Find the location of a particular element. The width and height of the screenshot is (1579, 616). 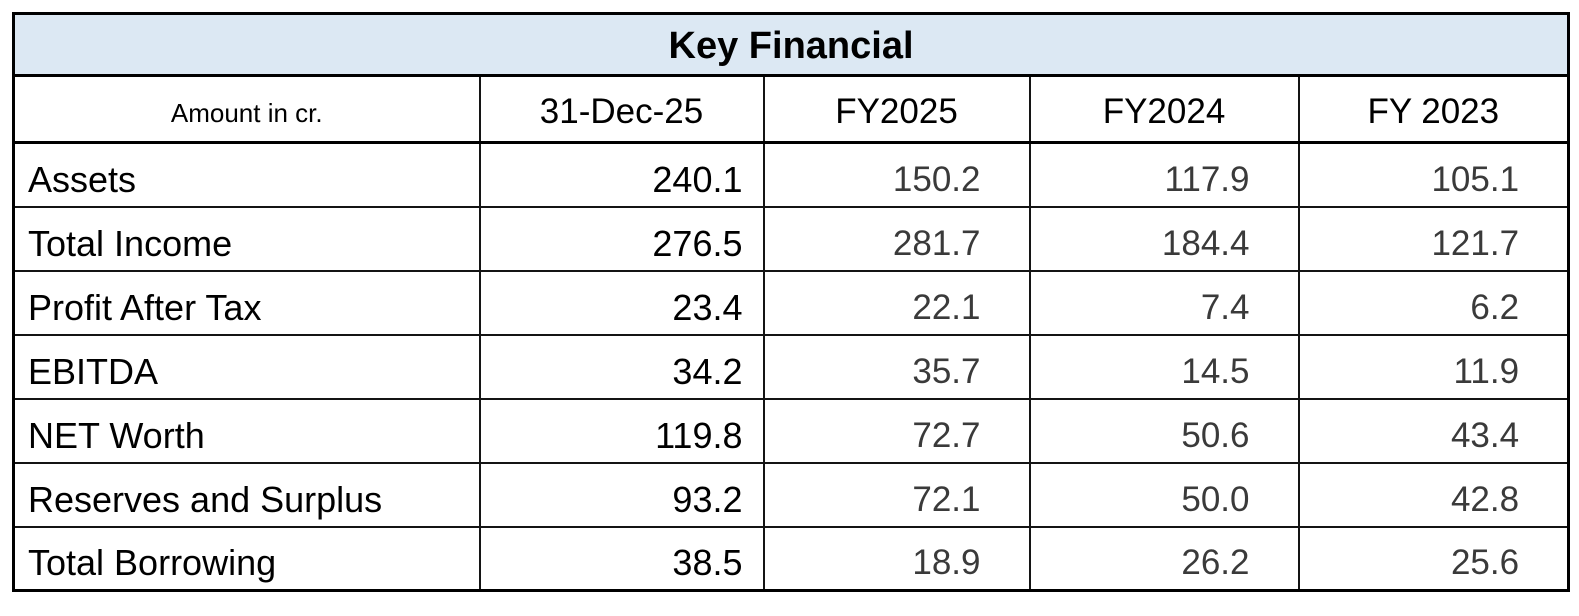

table-row: EBITDA 34.2 35.7 14.5 11.9 is located at coordinates (791, 366).